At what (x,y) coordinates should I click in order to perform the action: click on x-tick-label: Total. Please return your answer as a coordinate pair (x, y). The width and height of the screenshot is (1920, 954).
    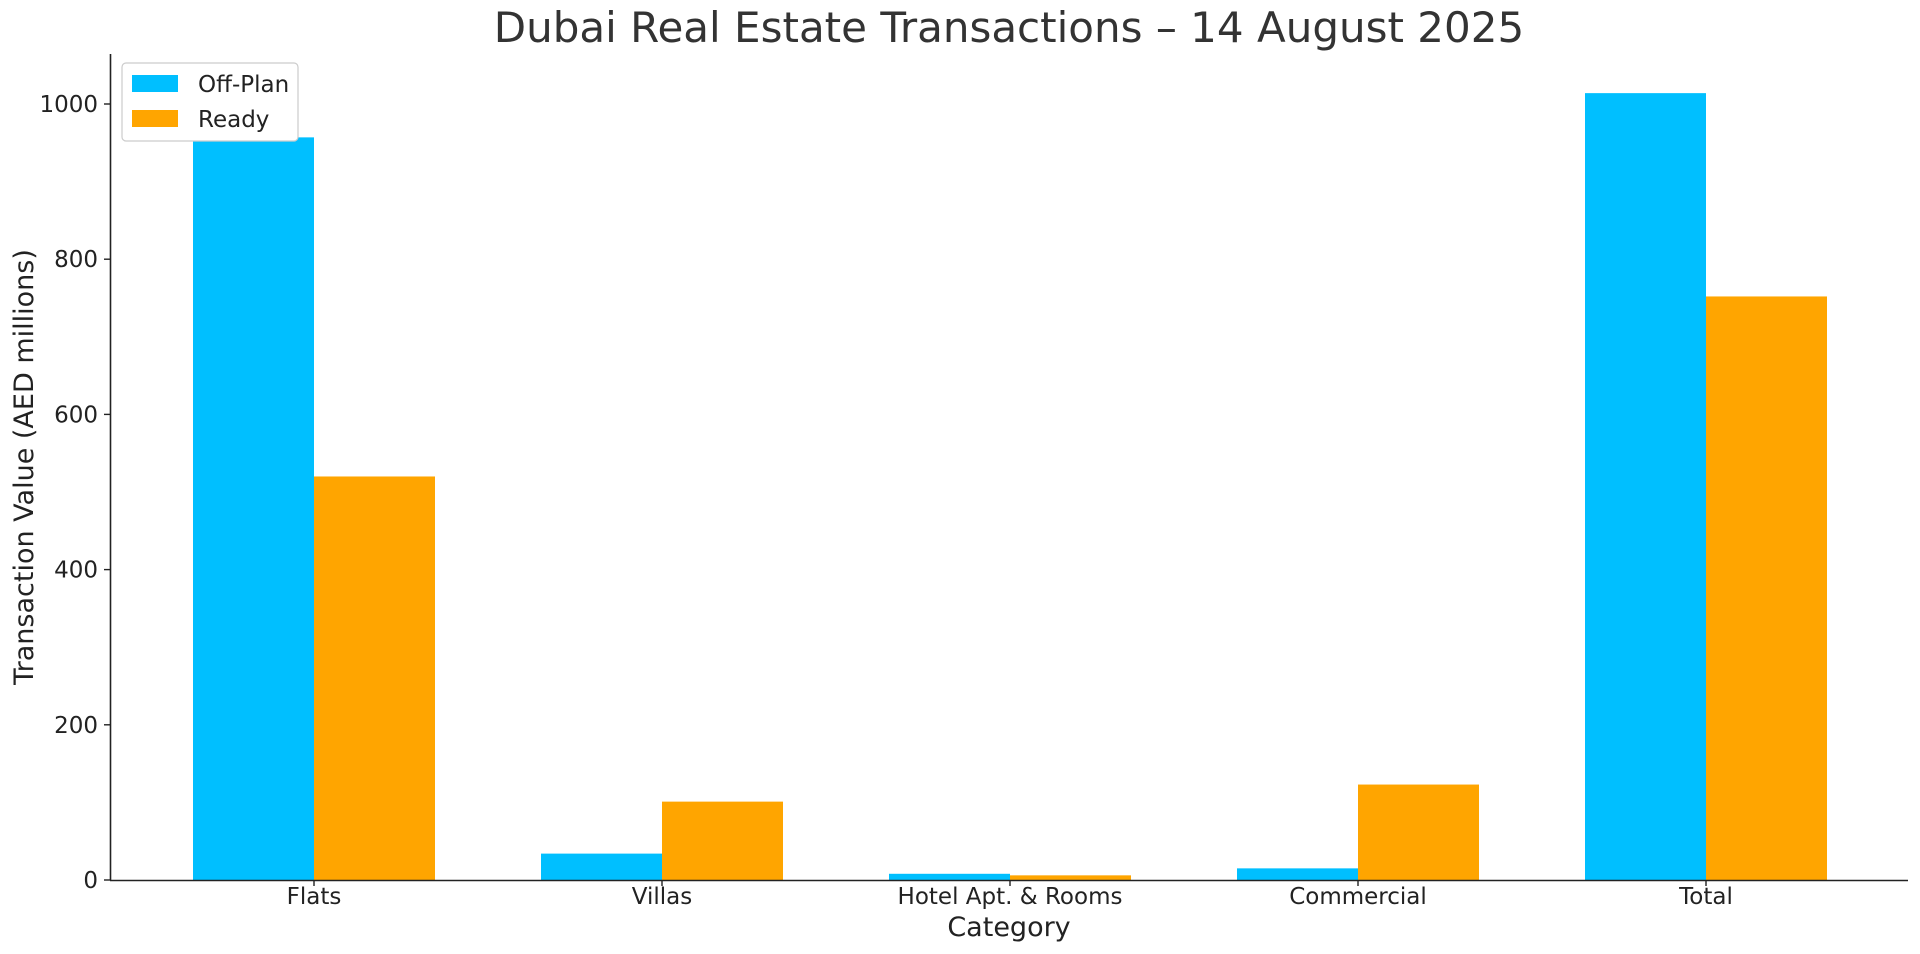
    Looking at the image, I should click on (1705, 897).